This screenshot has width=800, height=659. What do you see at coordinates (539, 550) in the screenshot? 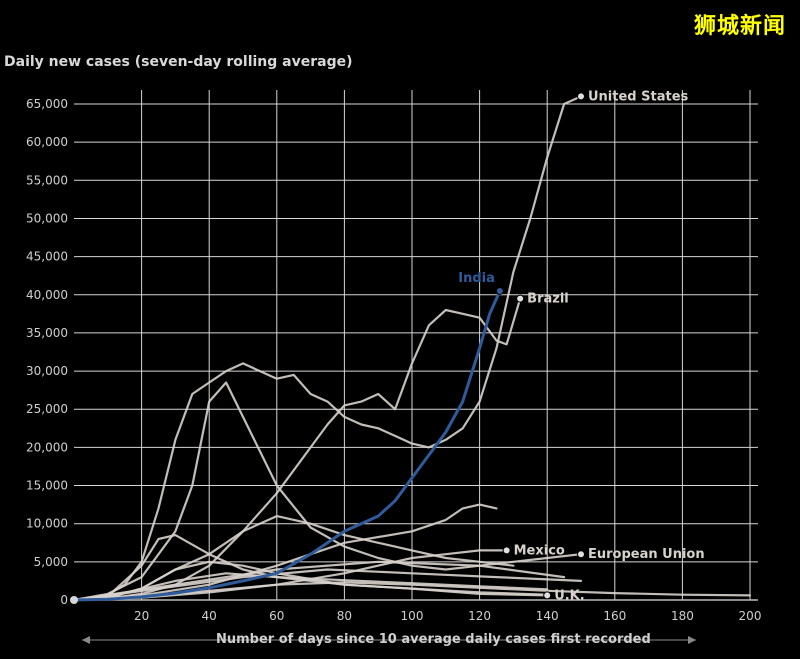
I see `series-label: Mexico` at bounding box center [539, 550].